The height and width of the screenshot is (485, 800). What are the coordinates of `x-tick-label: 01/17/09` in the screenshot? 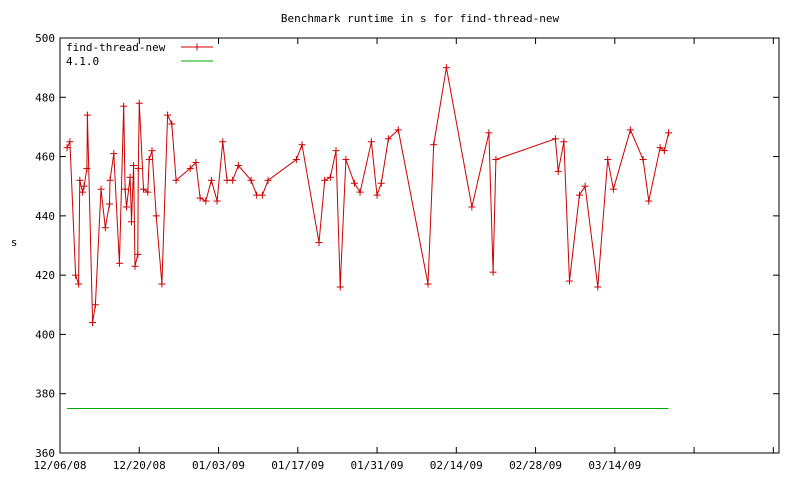 It's located at (297, 465).